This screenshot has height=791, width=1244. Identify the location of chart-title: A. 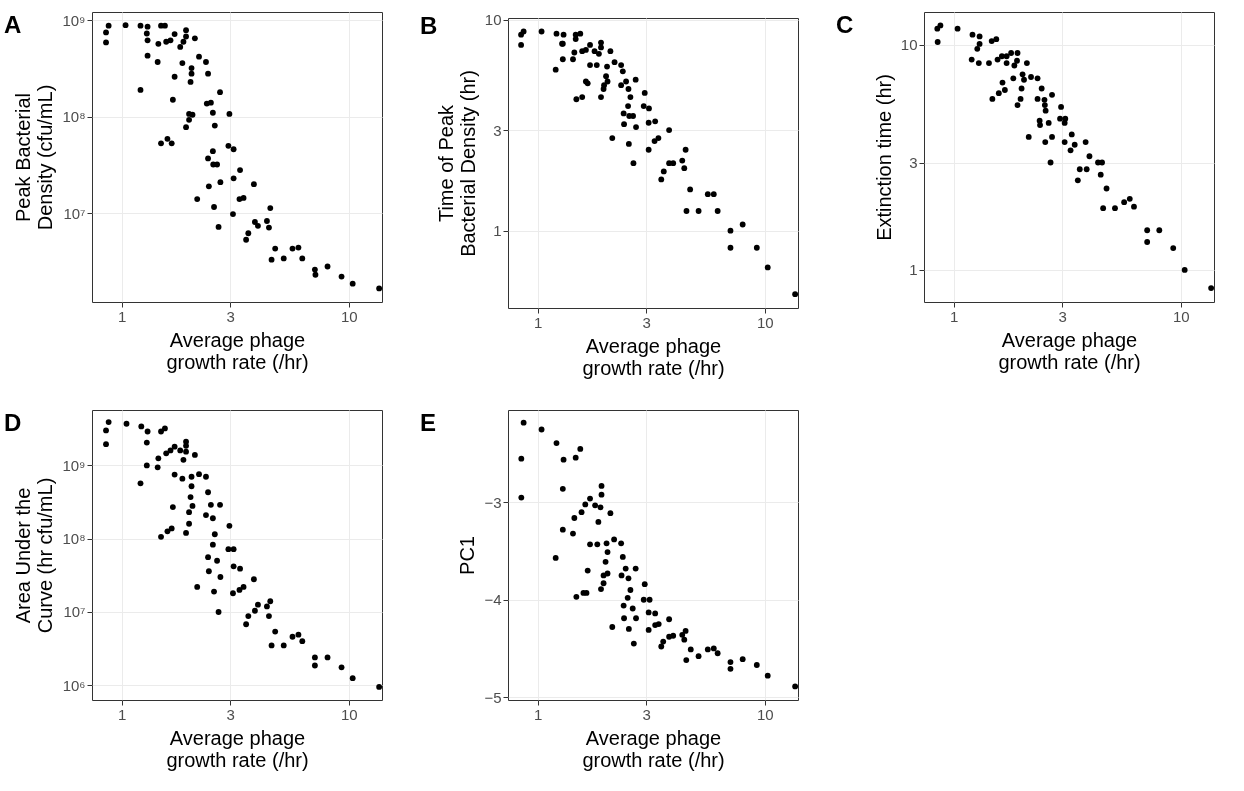
(13, 24).